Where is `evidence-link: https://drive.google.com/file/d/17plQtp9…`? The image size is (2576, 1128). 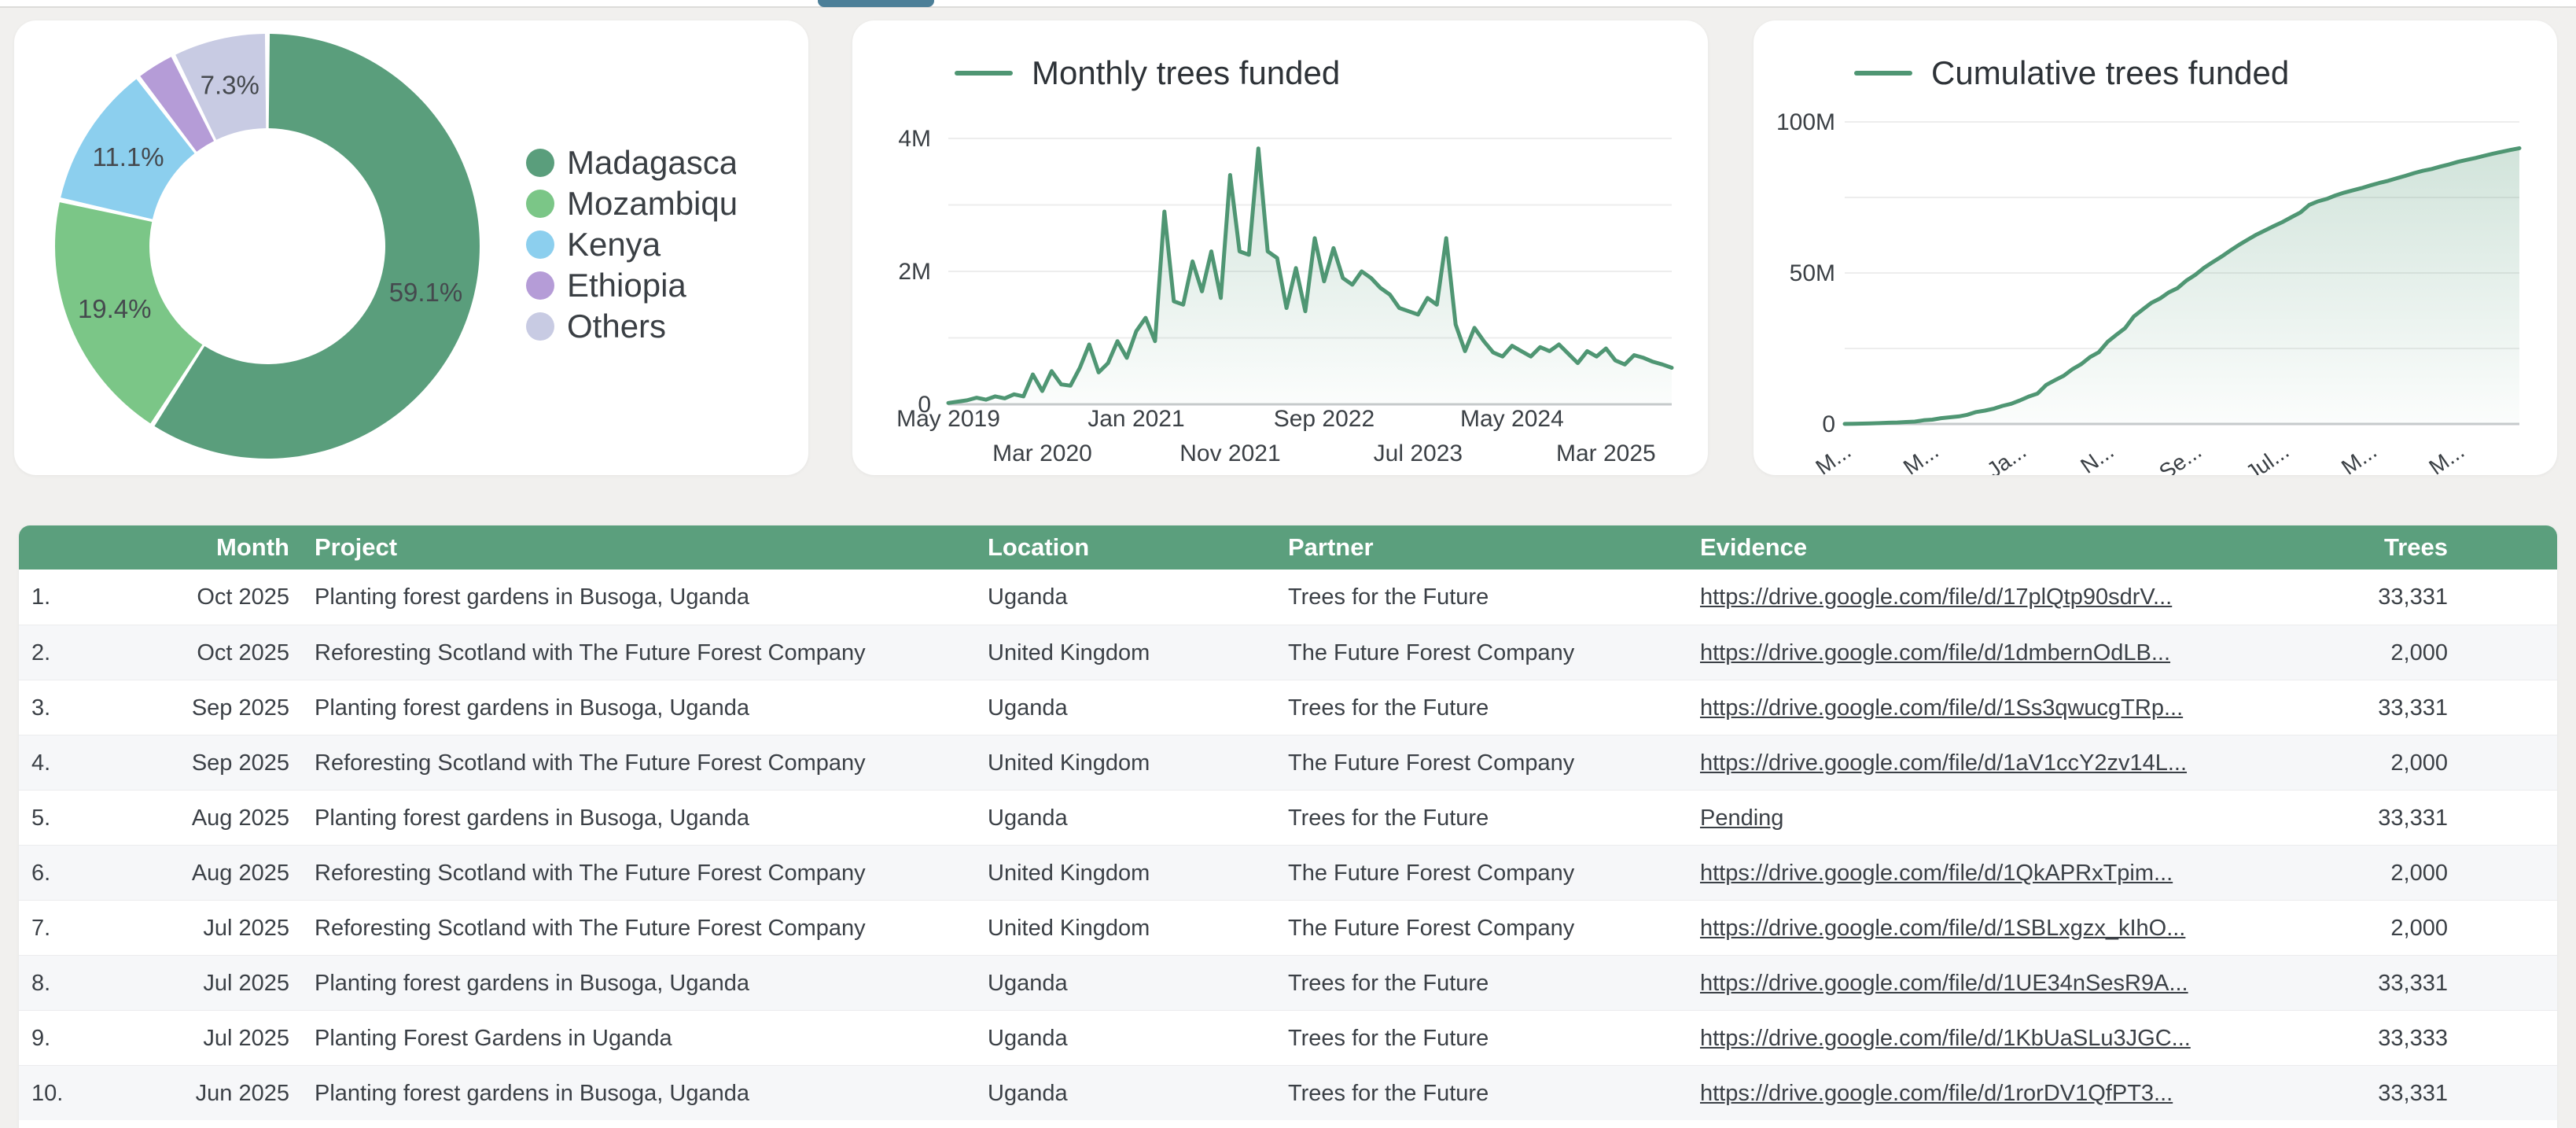
evidence-link: https://drive.google.com/file/d/17plQtp9… is located at coordinates (1936, 597).